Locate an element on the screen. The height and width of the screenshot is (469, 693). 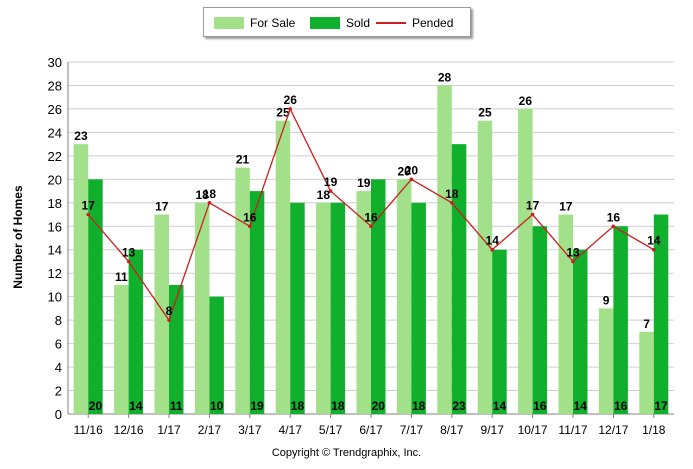
data-label-pended-11/17: 13 is located at coordinates (573, 252).